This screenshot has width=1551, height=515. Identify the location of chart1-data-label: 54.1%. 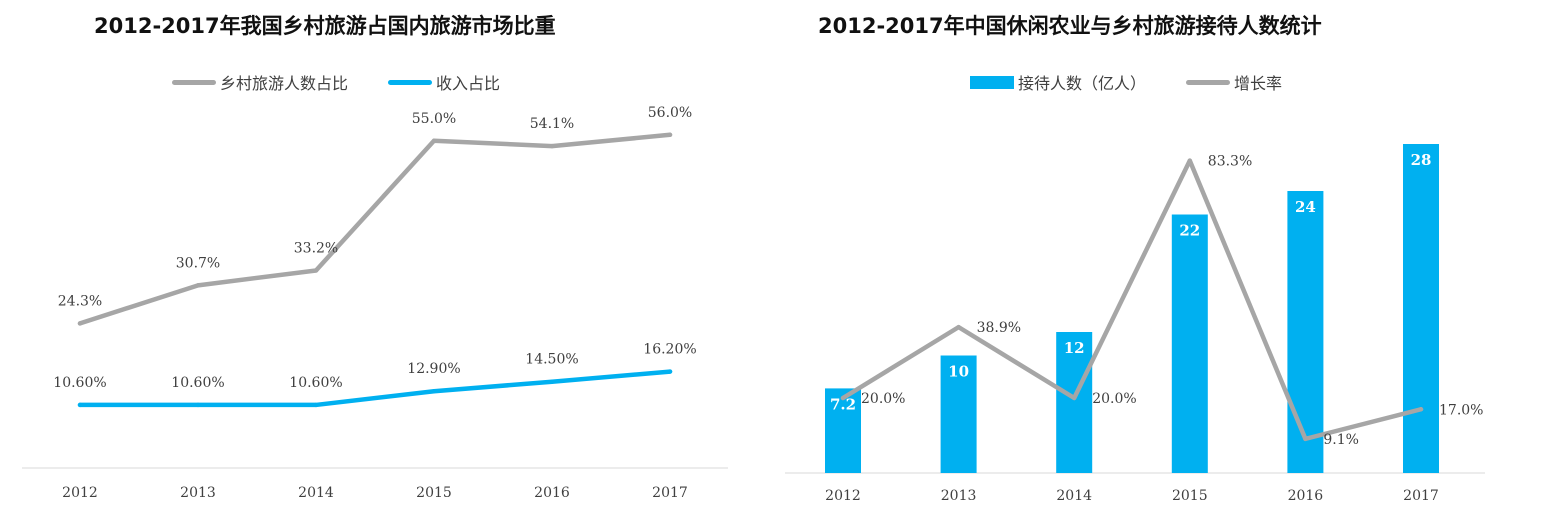
(552, 124).